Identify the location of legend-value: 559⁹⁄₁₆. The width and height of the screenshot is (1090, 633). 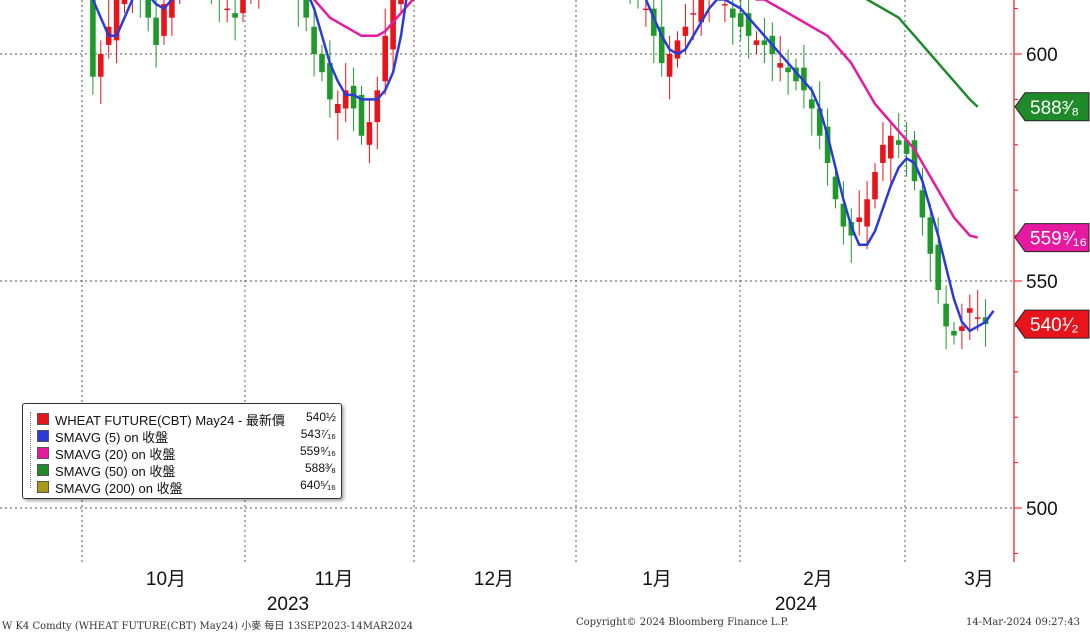
(317, 451).